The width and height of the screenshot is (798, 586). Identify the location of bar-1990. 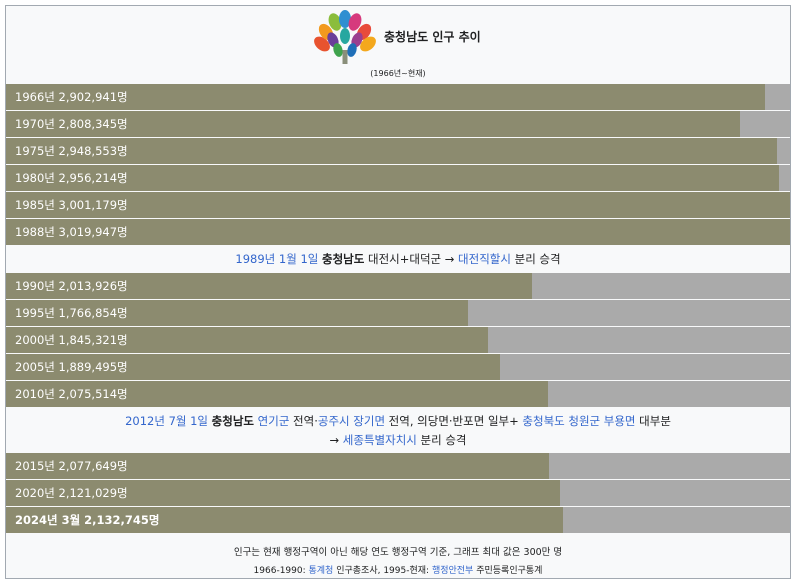
(269, 286).